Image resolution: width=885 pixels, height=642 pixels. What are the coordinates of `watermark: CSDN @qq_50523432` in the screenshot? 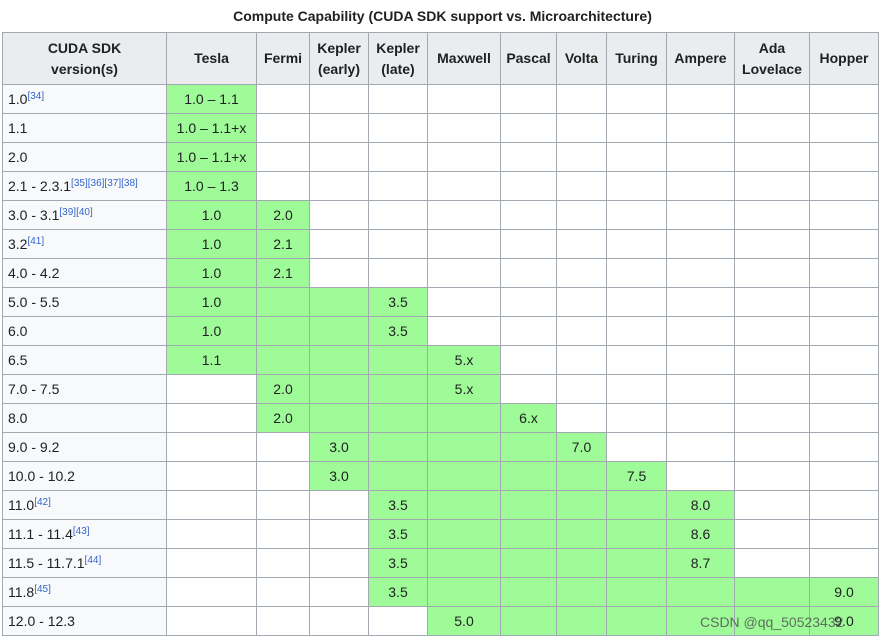 It's located at (772, 622).